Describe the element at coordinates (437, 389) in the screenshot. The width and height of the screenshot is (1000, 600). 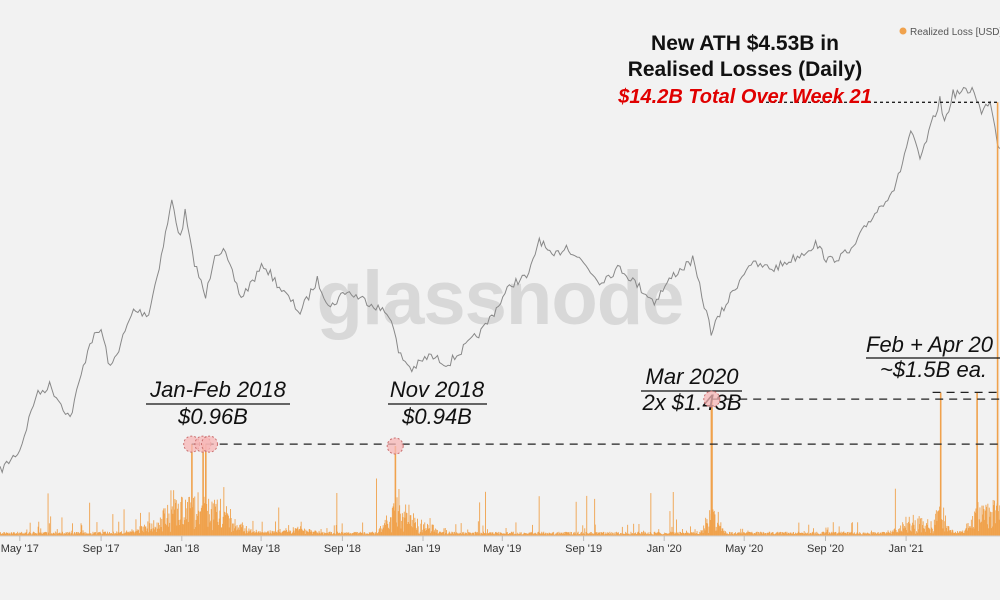
I see `annotation-nov-2018-line1: Nov 2018` at that location.